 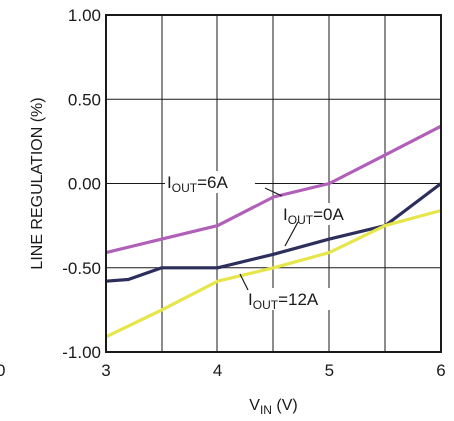 I want to click on x-tick-label: 6, so click(x=440, y=370).